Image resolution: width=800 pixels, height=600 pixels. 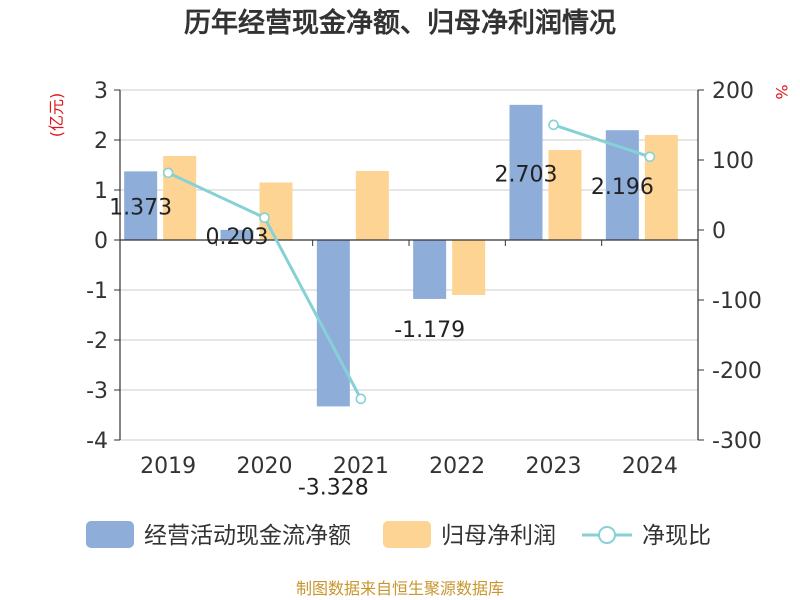 I want to click on legend-marker-ratio, so click(x=607, y=535).